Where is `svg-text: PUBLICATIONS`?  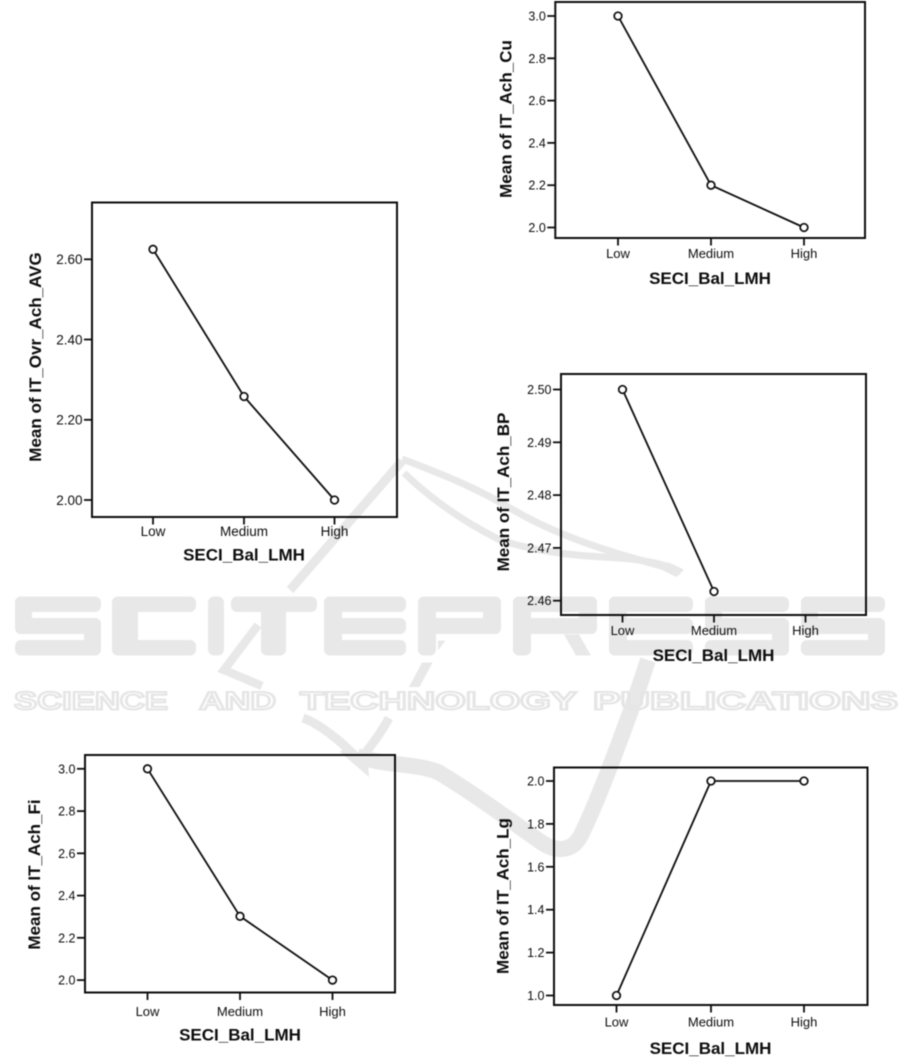
svg-text: PUBLICATIONS is located at coordinates (745, 702).